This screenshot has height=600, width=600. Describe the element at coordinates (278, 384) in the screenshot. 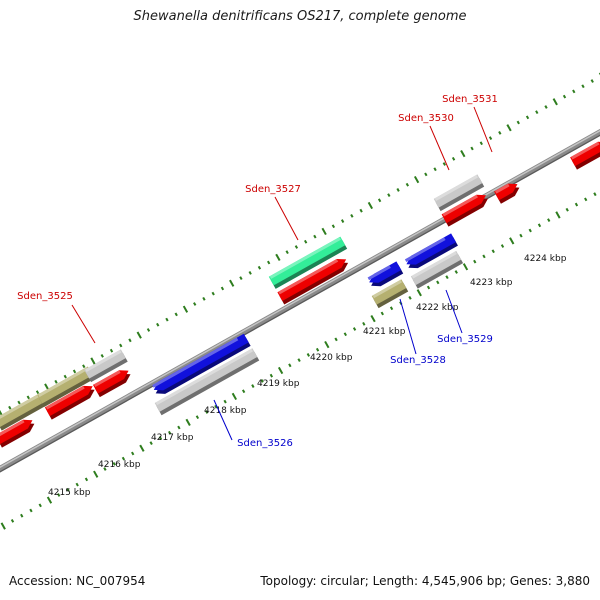

I see `scale-label: 4219 kbp` at that location.